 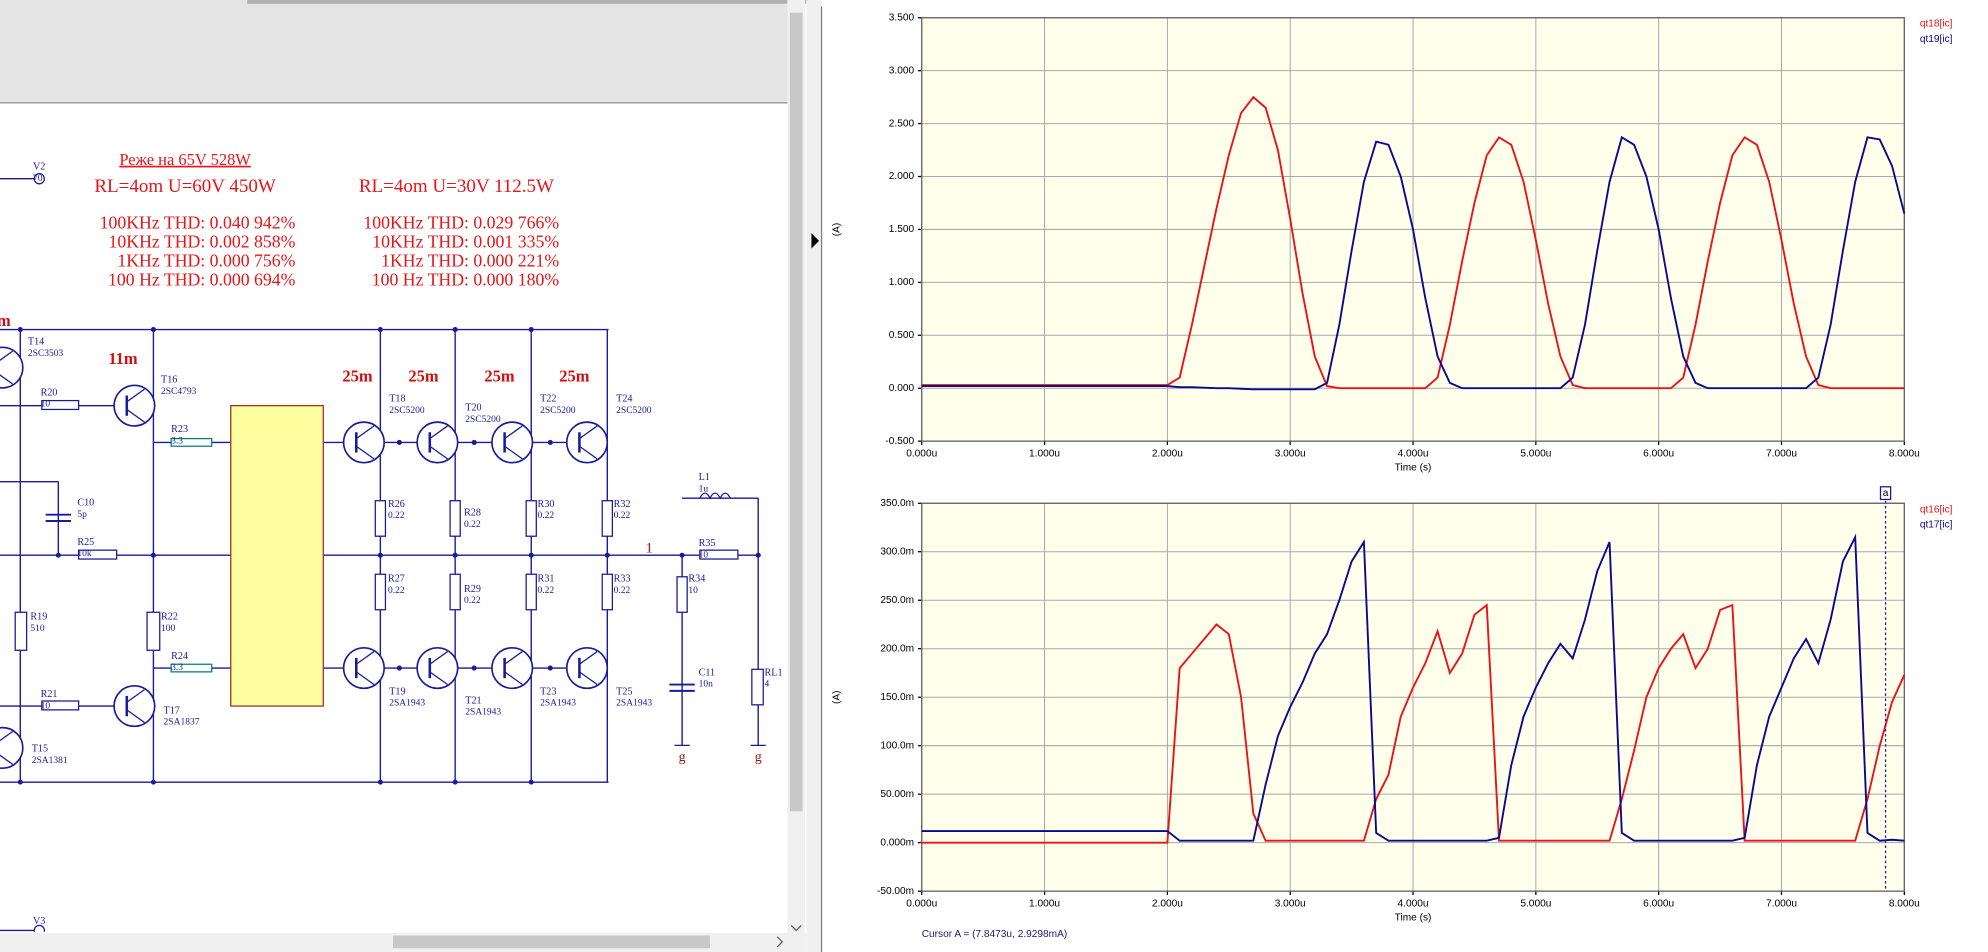 What do you see at coordinates (1413, 263) in the screenshot?
I see `series-line` at bounding box center [1413, 263].